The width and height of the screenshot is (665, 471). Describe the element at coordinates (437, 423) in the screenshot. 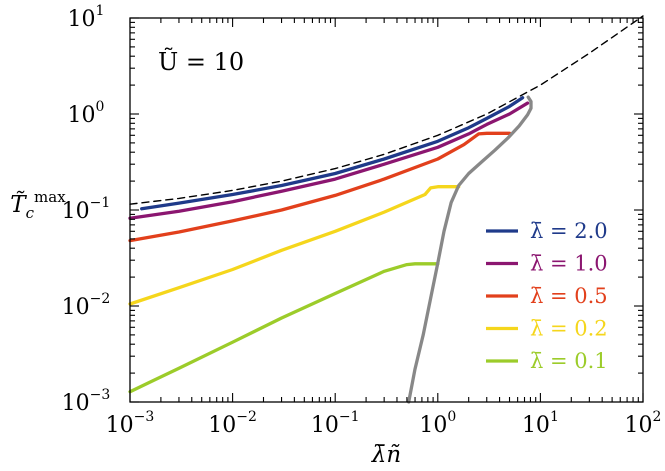

I see `x-tick-label: 10⁰` at that location.